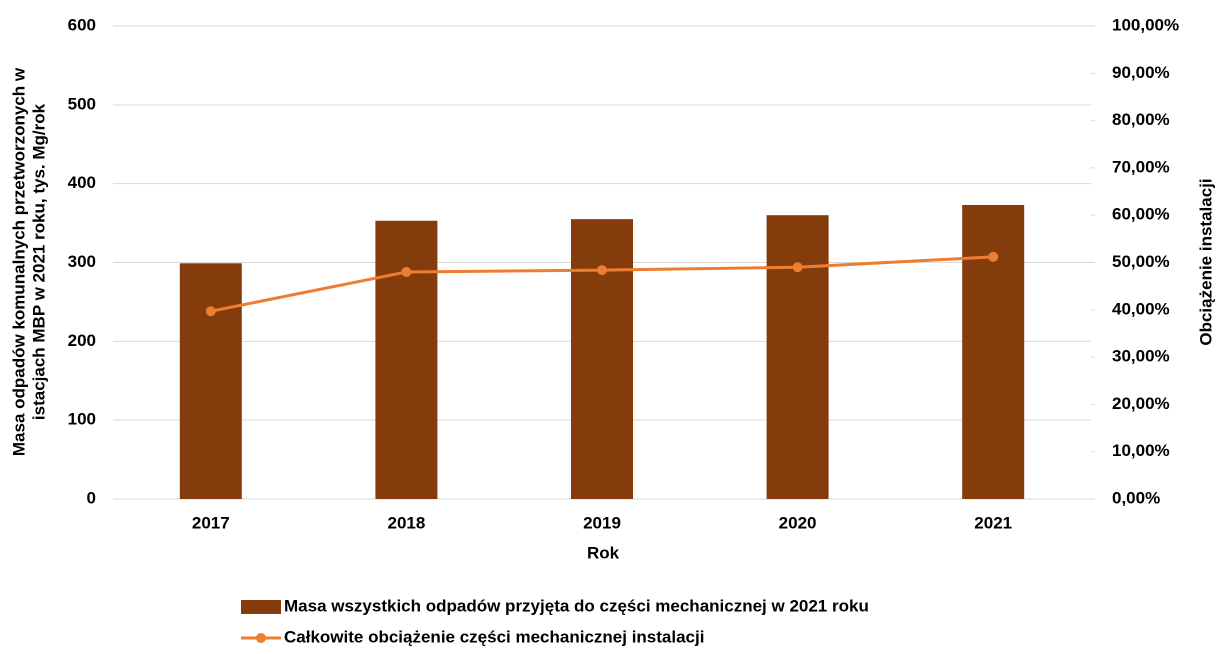 This screenshot has height=654, width=1221. What do you see at coordinates (91, 497) in the screenshot?
I see `y-tick-label: 0` at bounding box center [91, 497].